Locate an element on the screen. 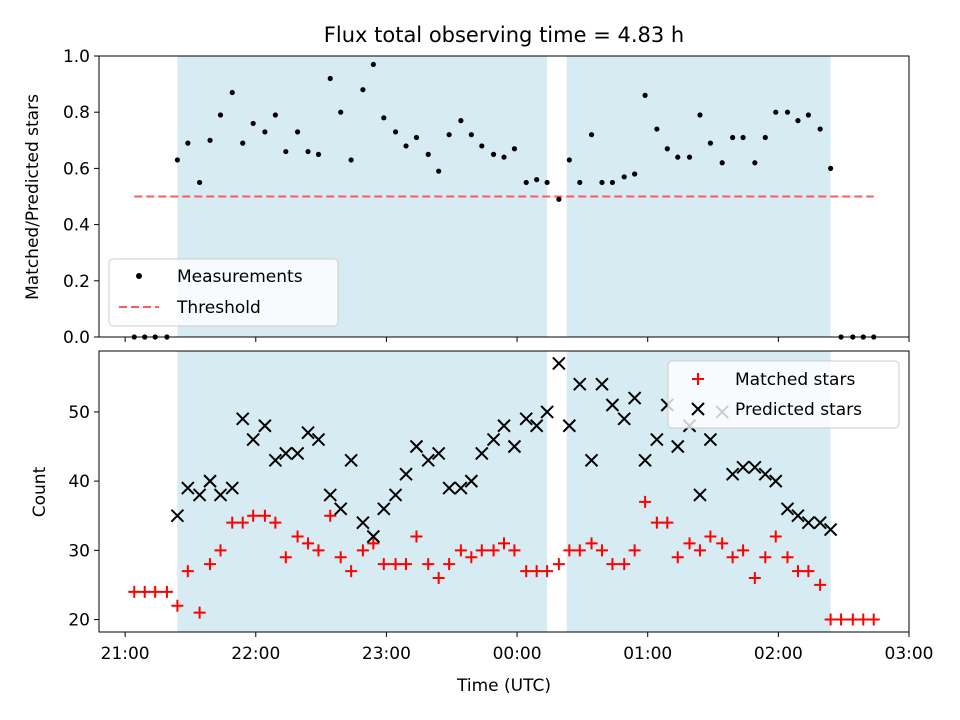 Image resolution: width=960 pixels, height=720 pixels. y-tick-label: 20 is located at coordinates (79, 621).